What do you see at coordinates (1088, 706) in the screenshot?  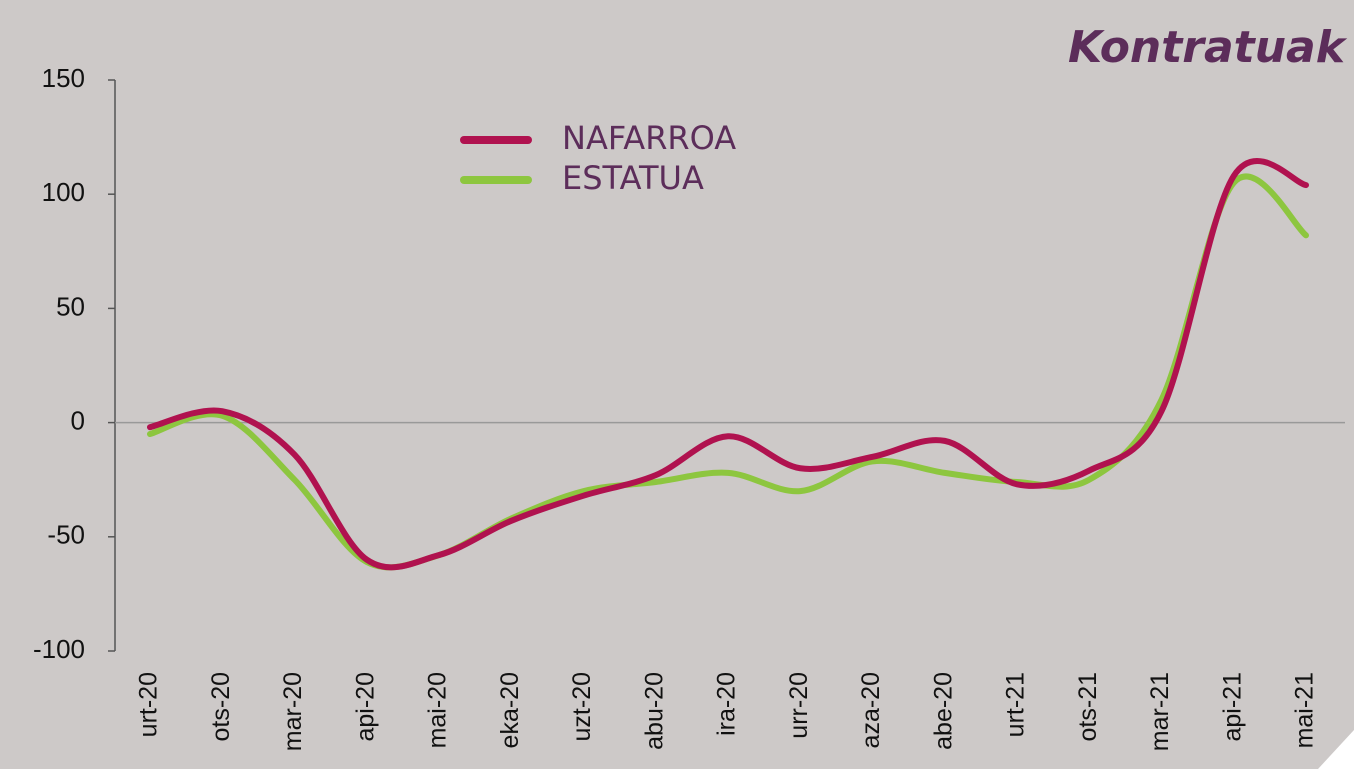 I see `x-tick-label: ots-21` at bounding box center [1088, 706].